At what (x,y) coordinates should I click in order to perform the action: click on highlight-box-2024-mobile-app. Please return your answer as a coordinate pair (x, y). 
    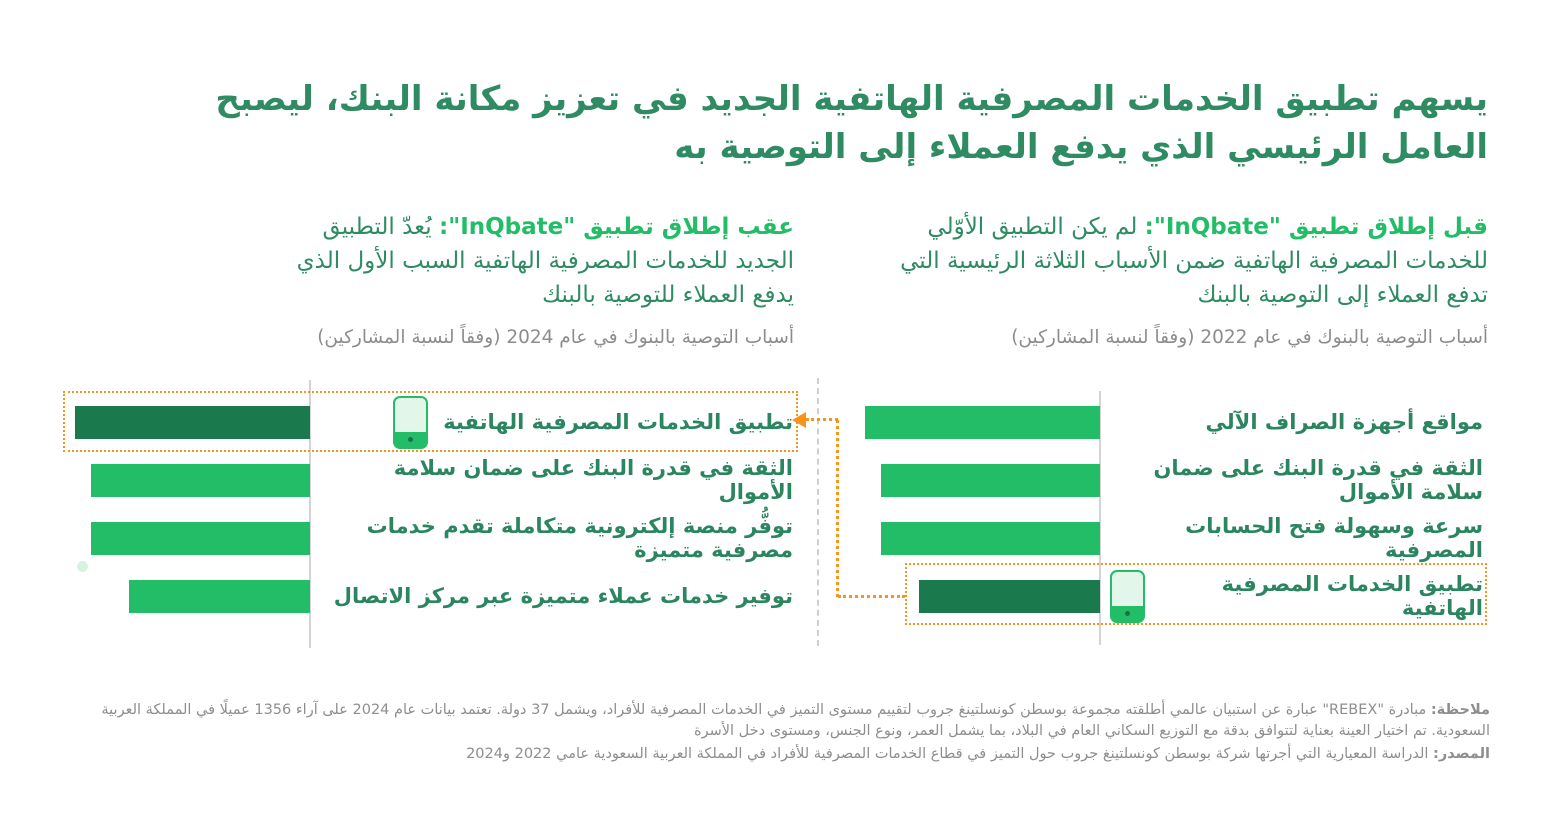
    Looking at the image, I should click on (430, 421).